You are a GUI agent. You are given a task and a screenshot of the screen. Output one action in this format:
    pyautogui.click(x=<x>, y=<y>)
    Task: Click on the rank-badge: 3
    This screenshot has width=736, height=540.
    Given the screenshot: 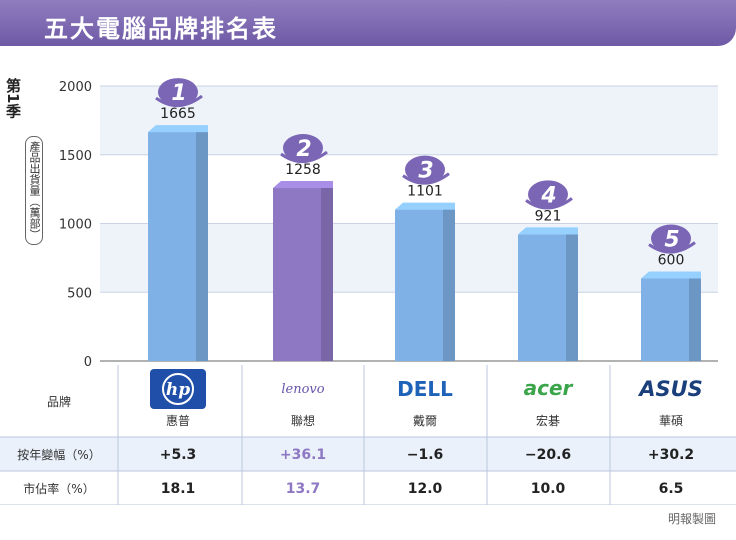 What is the action you would take?
    pyautogui.click(x=426, y=170)
    